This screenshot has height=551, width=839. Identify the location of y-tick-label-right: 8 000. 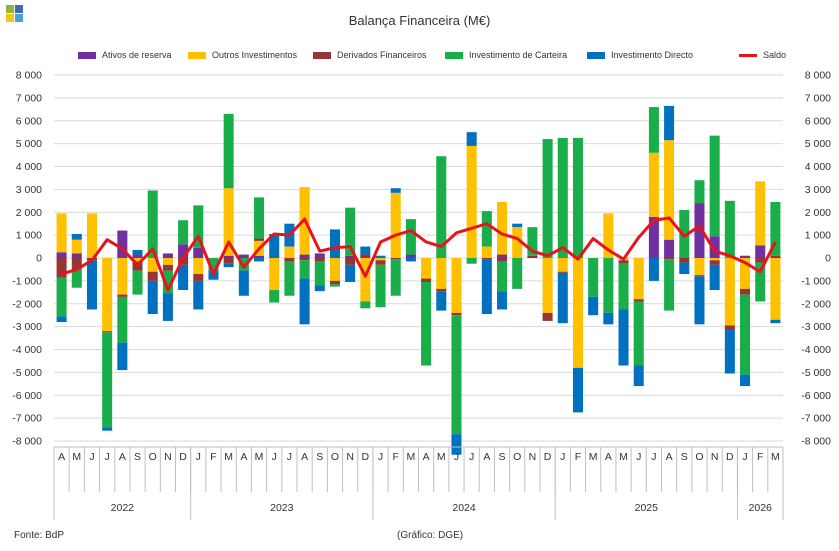
(818, 76).